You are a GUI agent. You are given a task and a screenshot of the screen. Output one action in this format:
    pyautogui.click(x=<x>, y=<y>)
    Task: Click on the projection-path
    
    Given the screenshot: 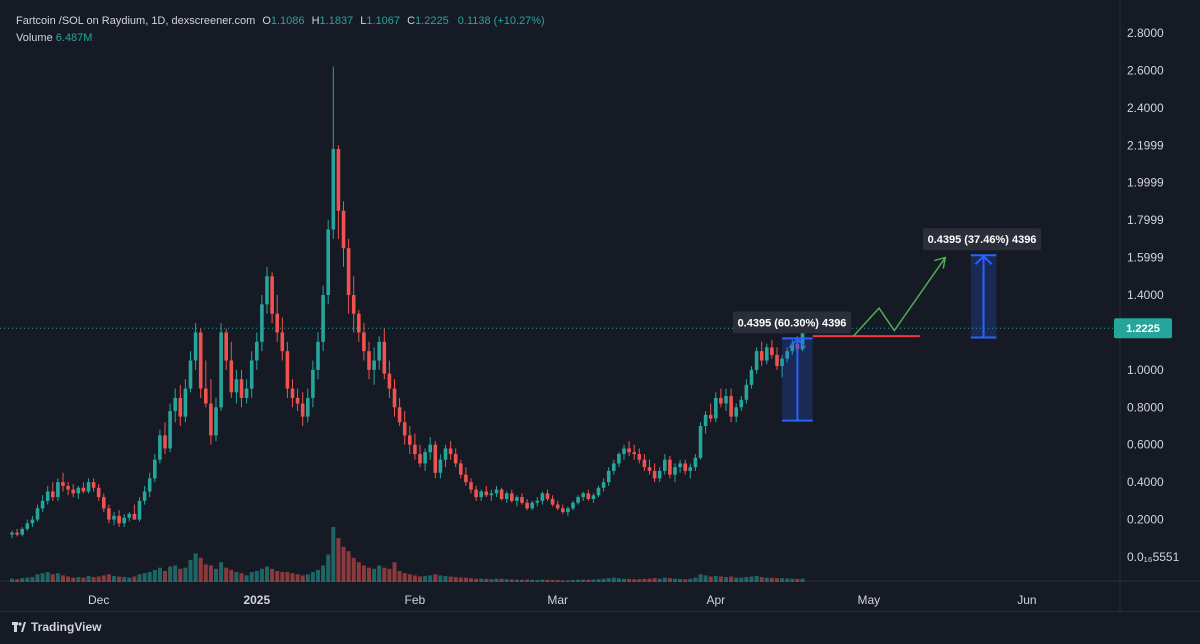 What is the action you would take?
    pyautogui.click(x=899, y=297)
    